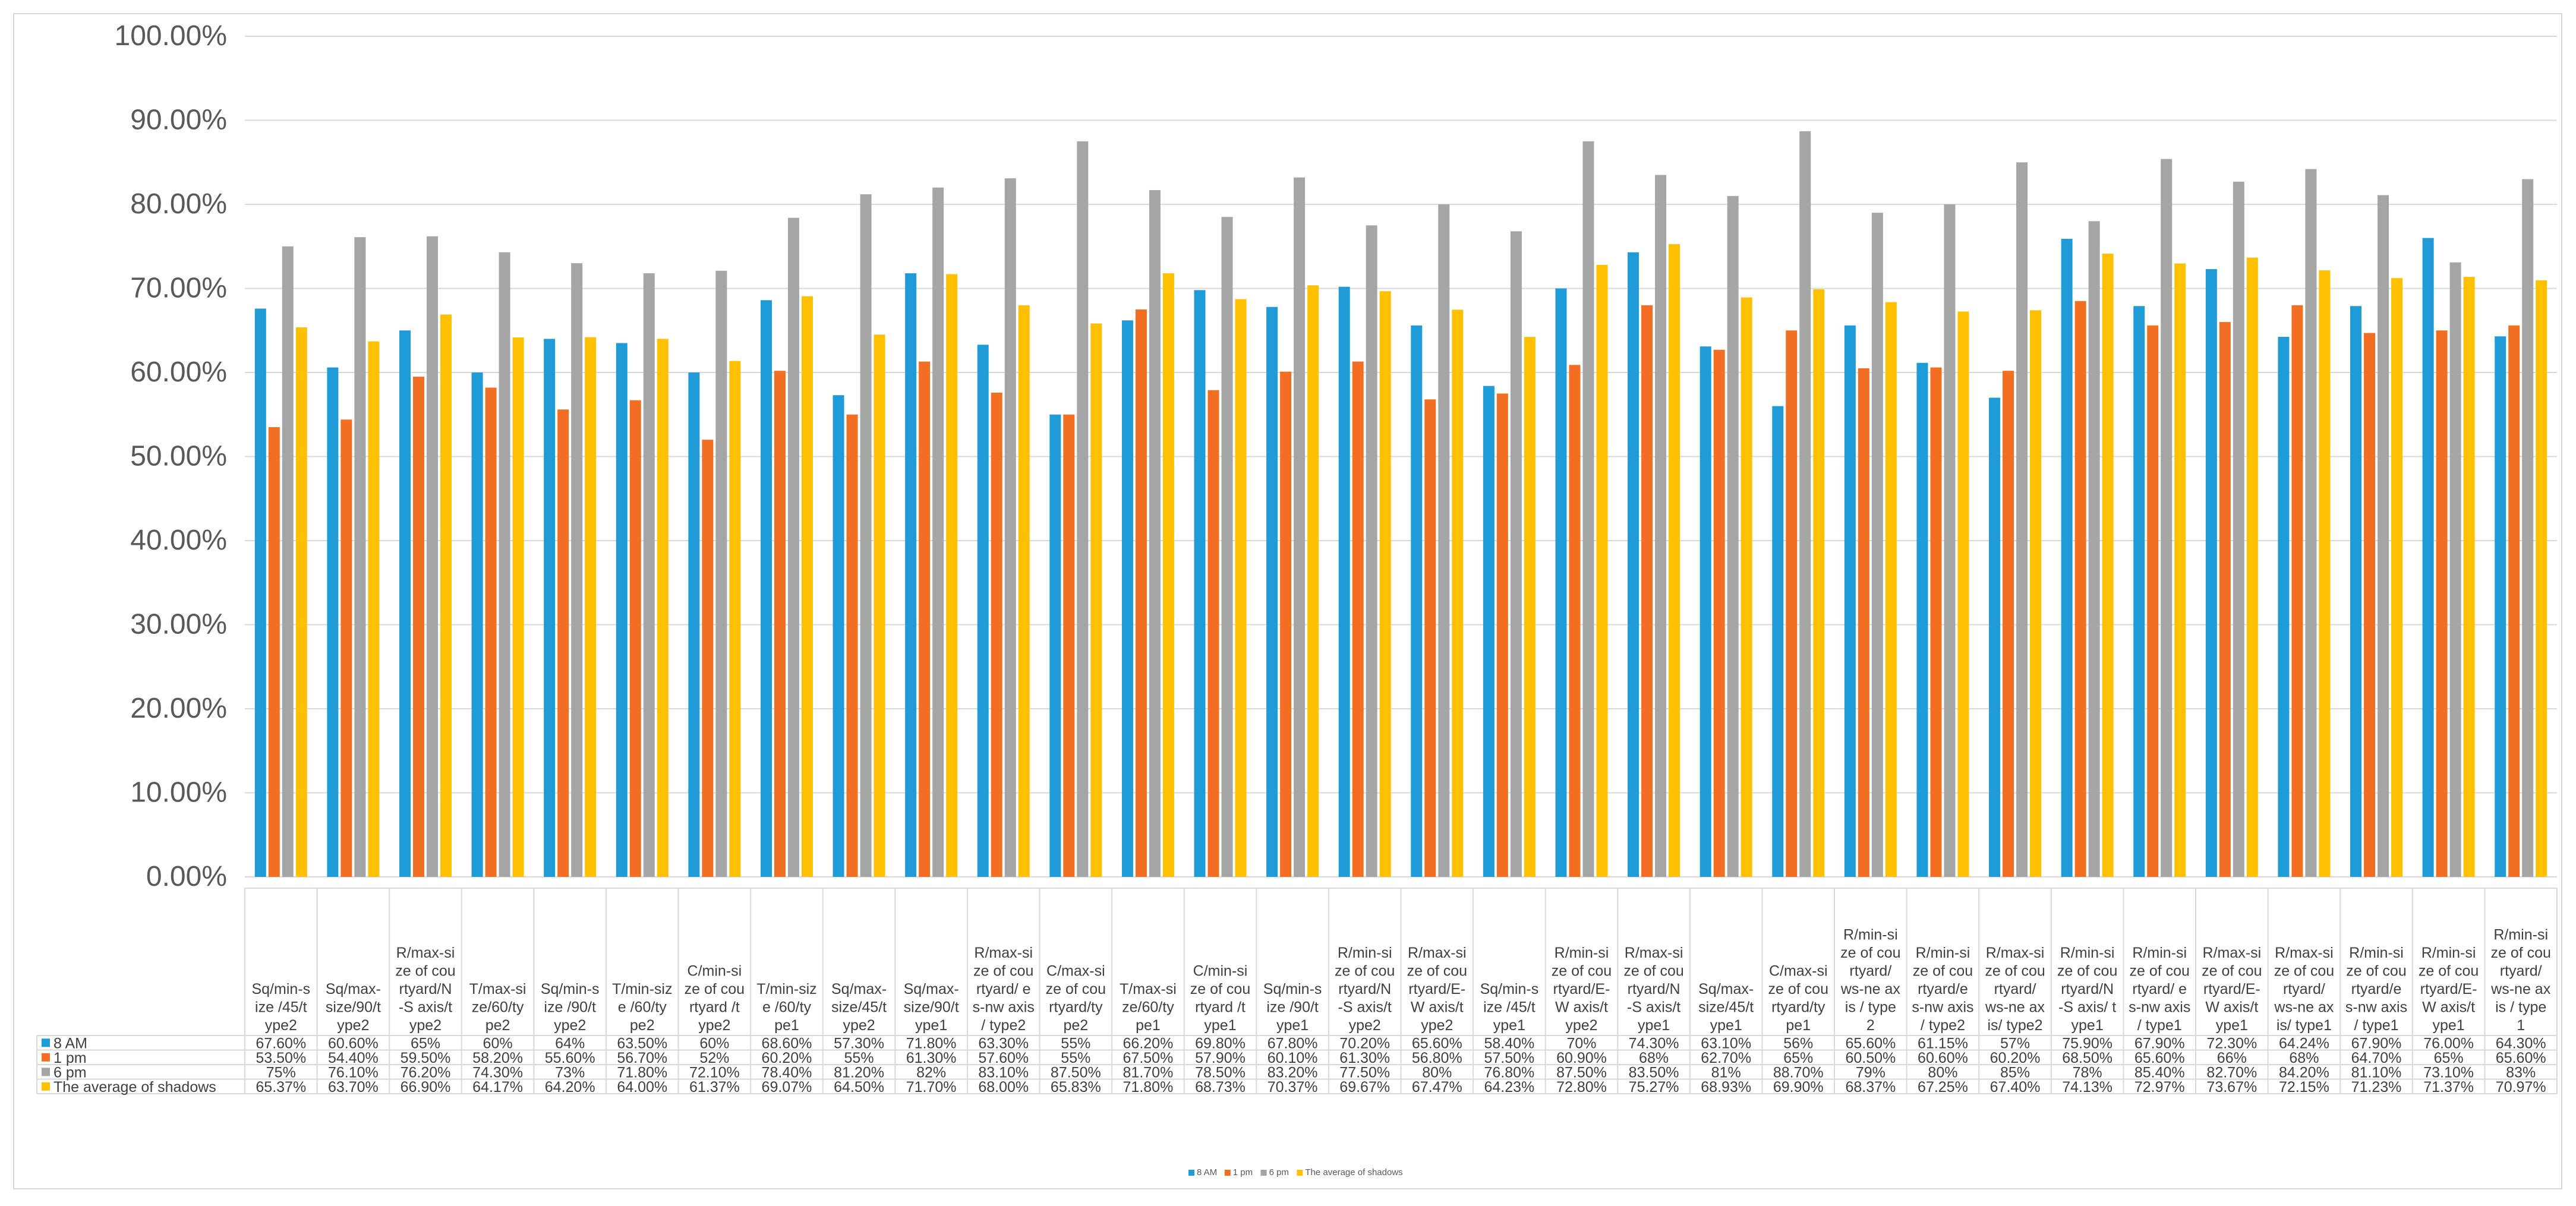  Describe the element at coordinates (178, 288) in the screenshot. I see `y-tick-label: 70.00%` at that location.